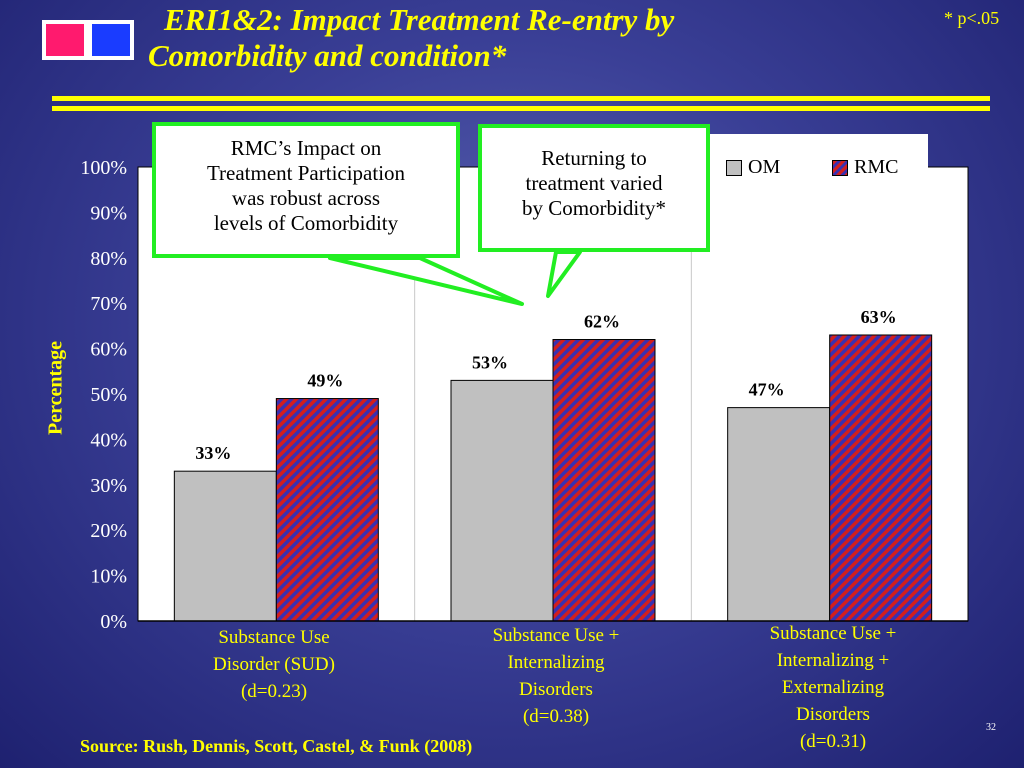 This screenshot has height=768, width=1024. Describe the element at coordinates (274, 637) in the screenshot. I see `category-label-line: Substance Use` at that location.